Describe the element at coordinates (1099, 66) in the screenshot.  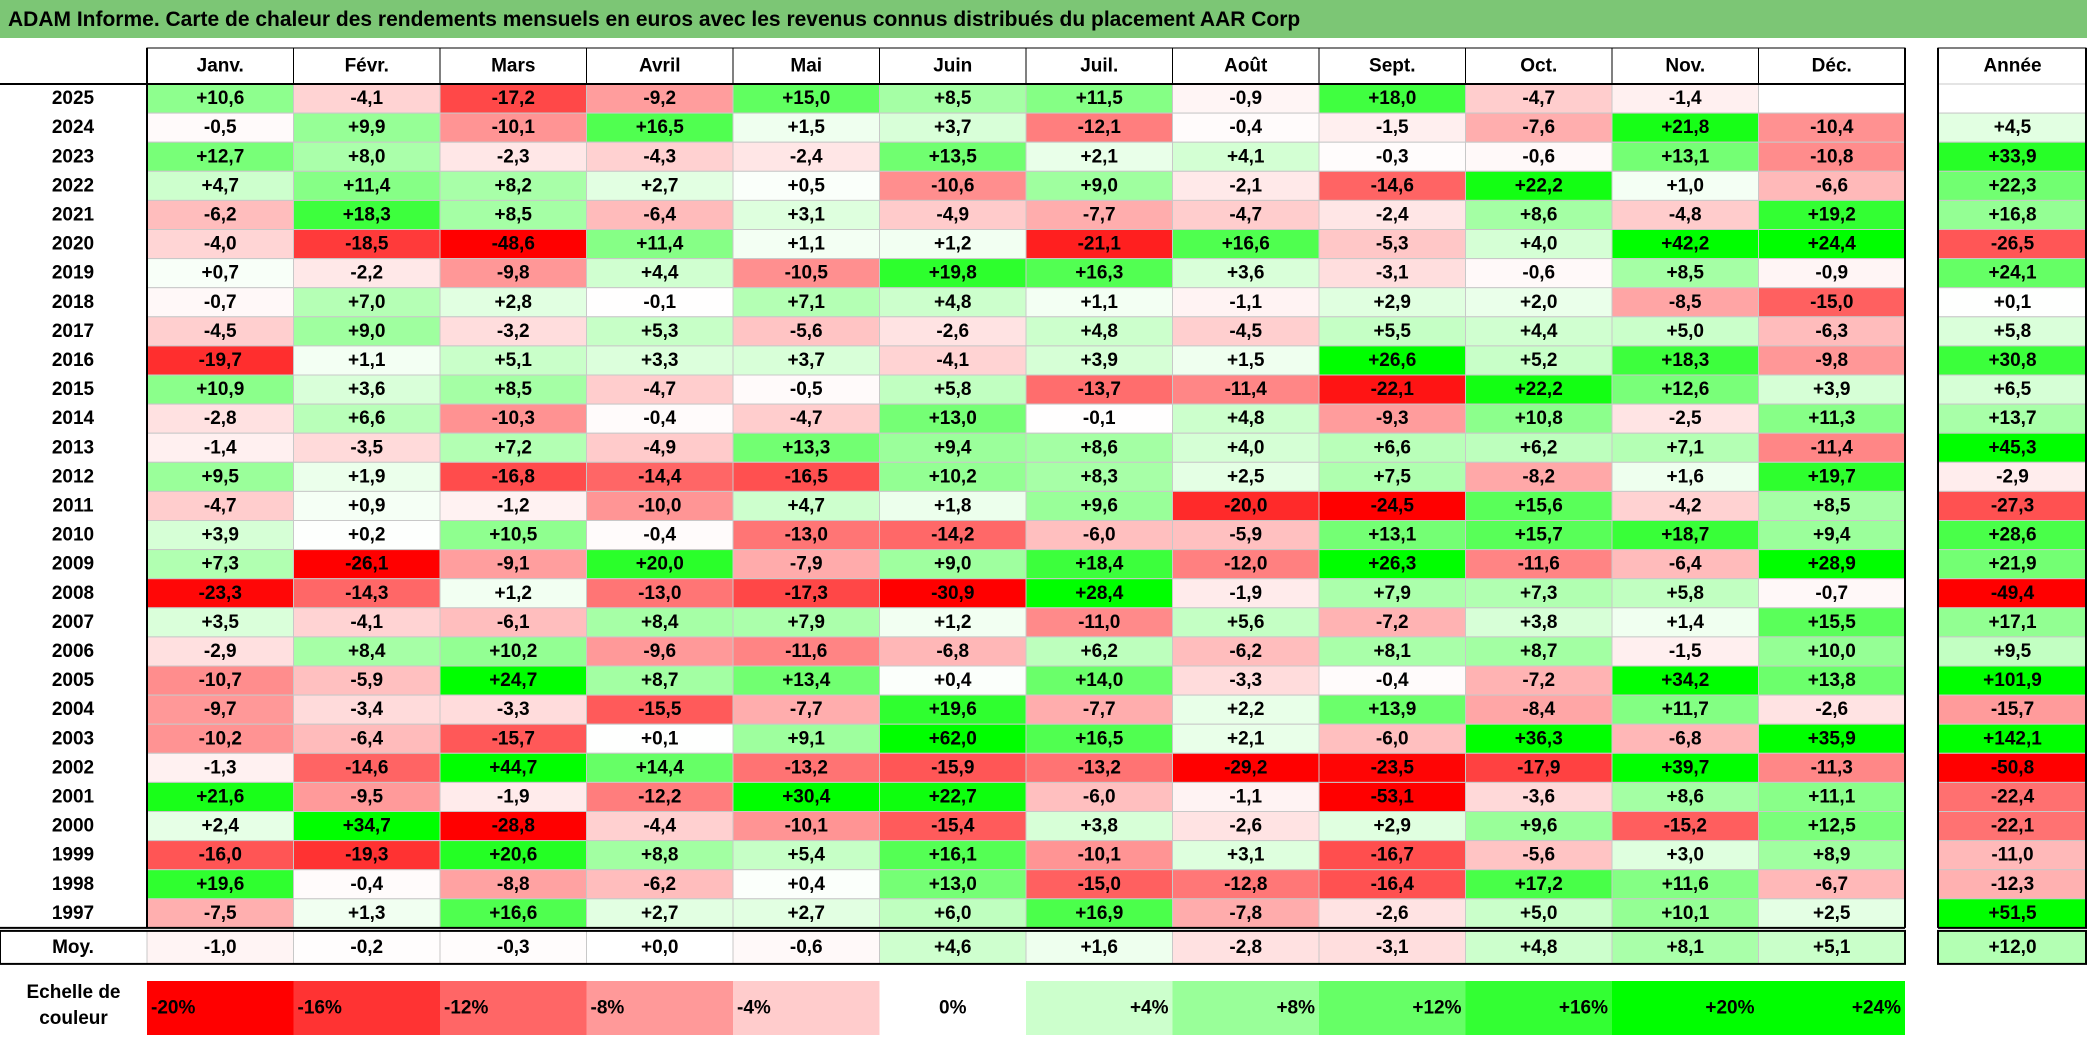
I see `month-header-cell` at that location.